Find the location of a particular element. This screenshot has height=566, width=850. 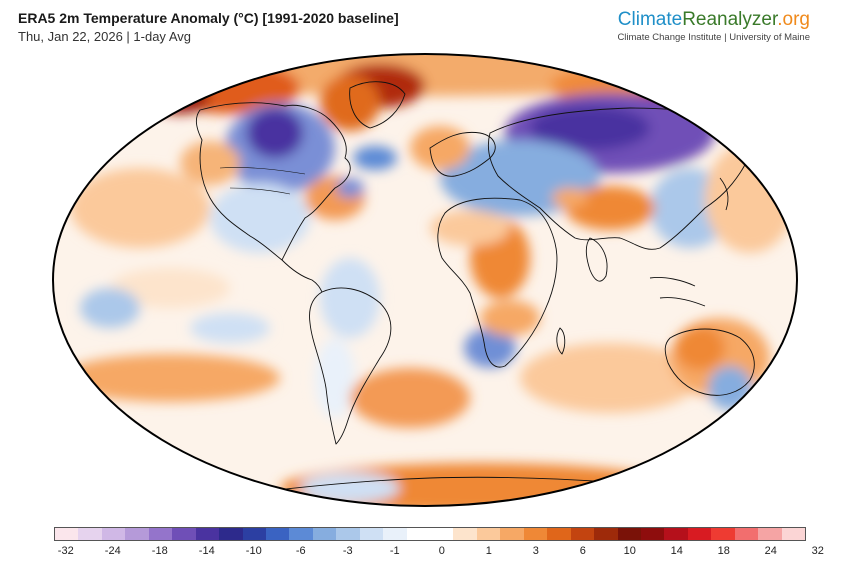

color-legend-tick-label: -32 is located at coordinates (65, 551).